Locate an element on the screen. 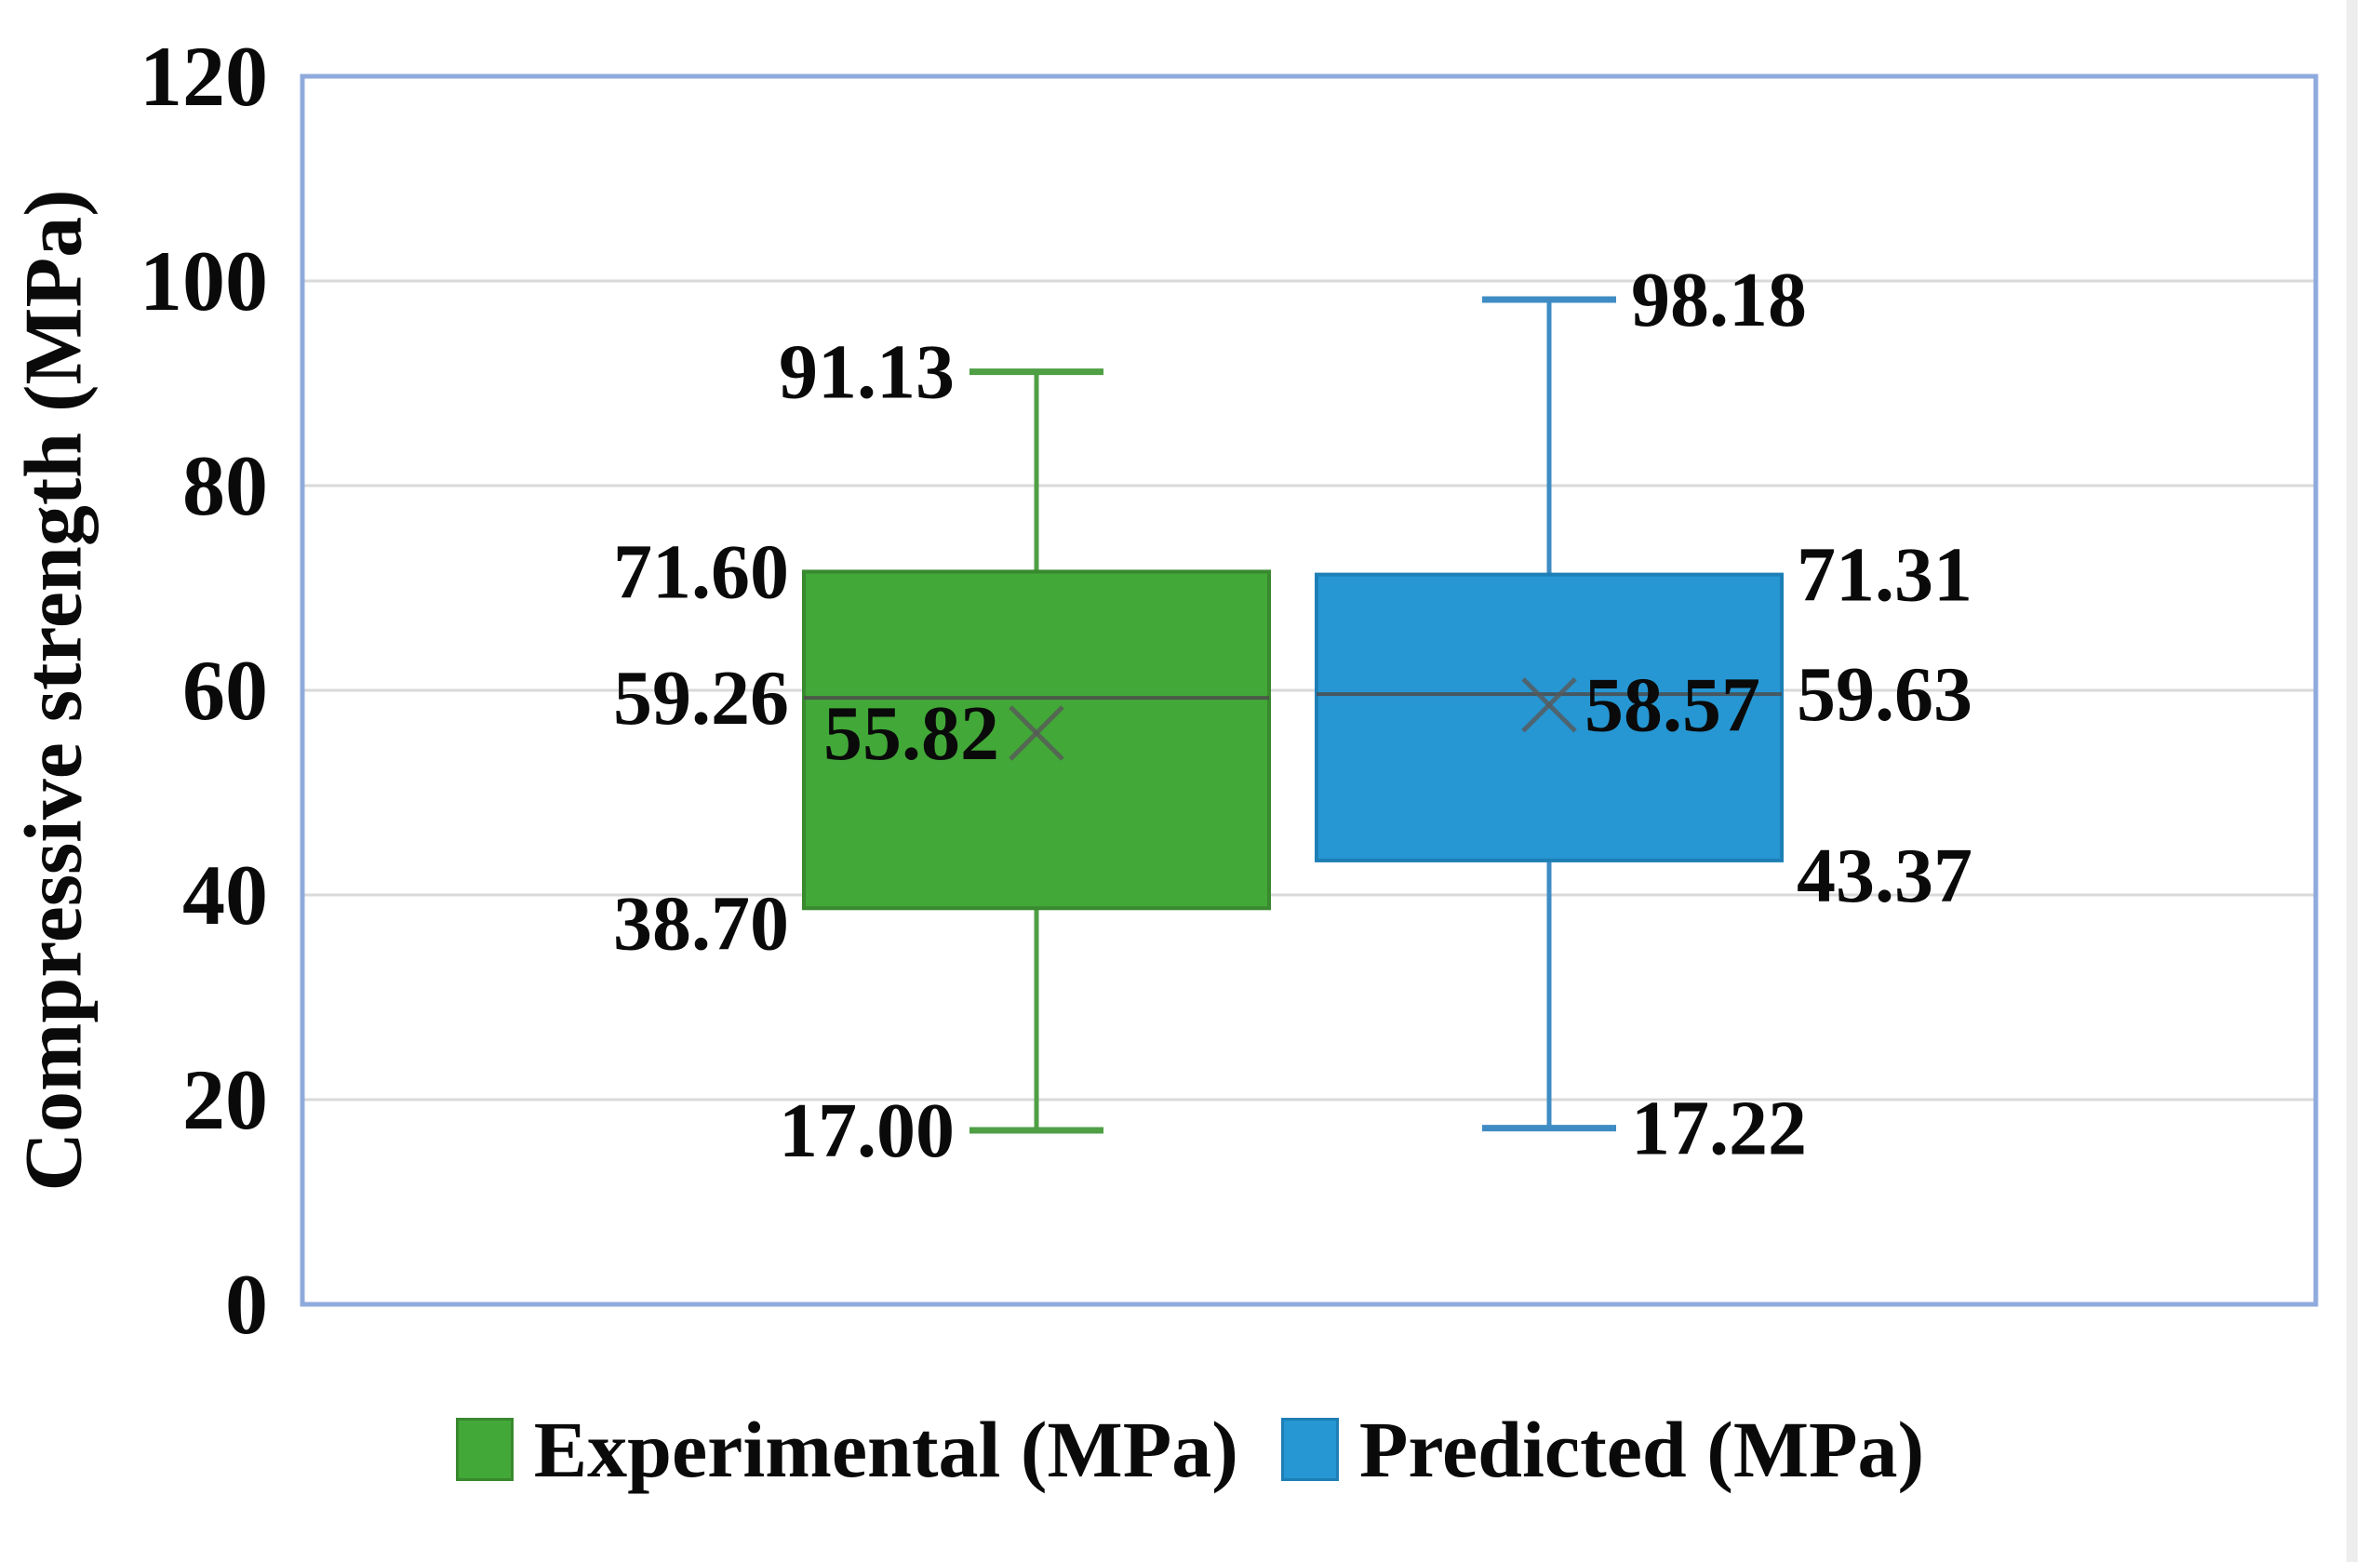 Image resolution: width=2380 pixels, height=1562 pixels. y-axis-title: Compressive strength (MPa) is located at coordinates (54, 690).